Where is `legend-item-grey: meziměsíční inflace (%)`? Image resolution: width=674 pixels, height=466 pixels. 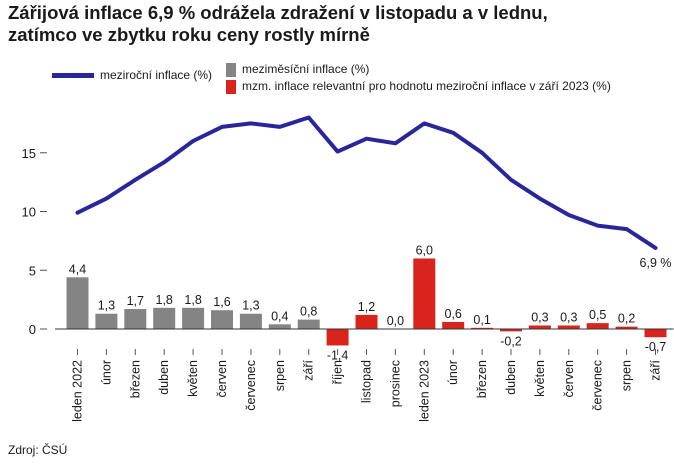 legend-item-grey: meziměsíční inflace (%) is located at coordinates (297, 69).